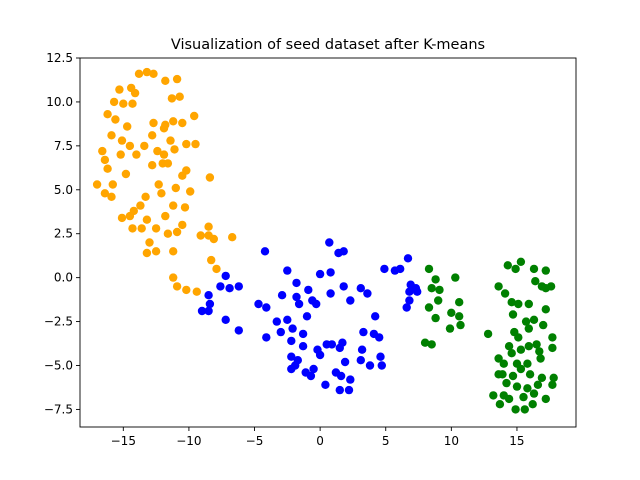  I want to click on y-tick-label: 0.0, so click(63, 278).